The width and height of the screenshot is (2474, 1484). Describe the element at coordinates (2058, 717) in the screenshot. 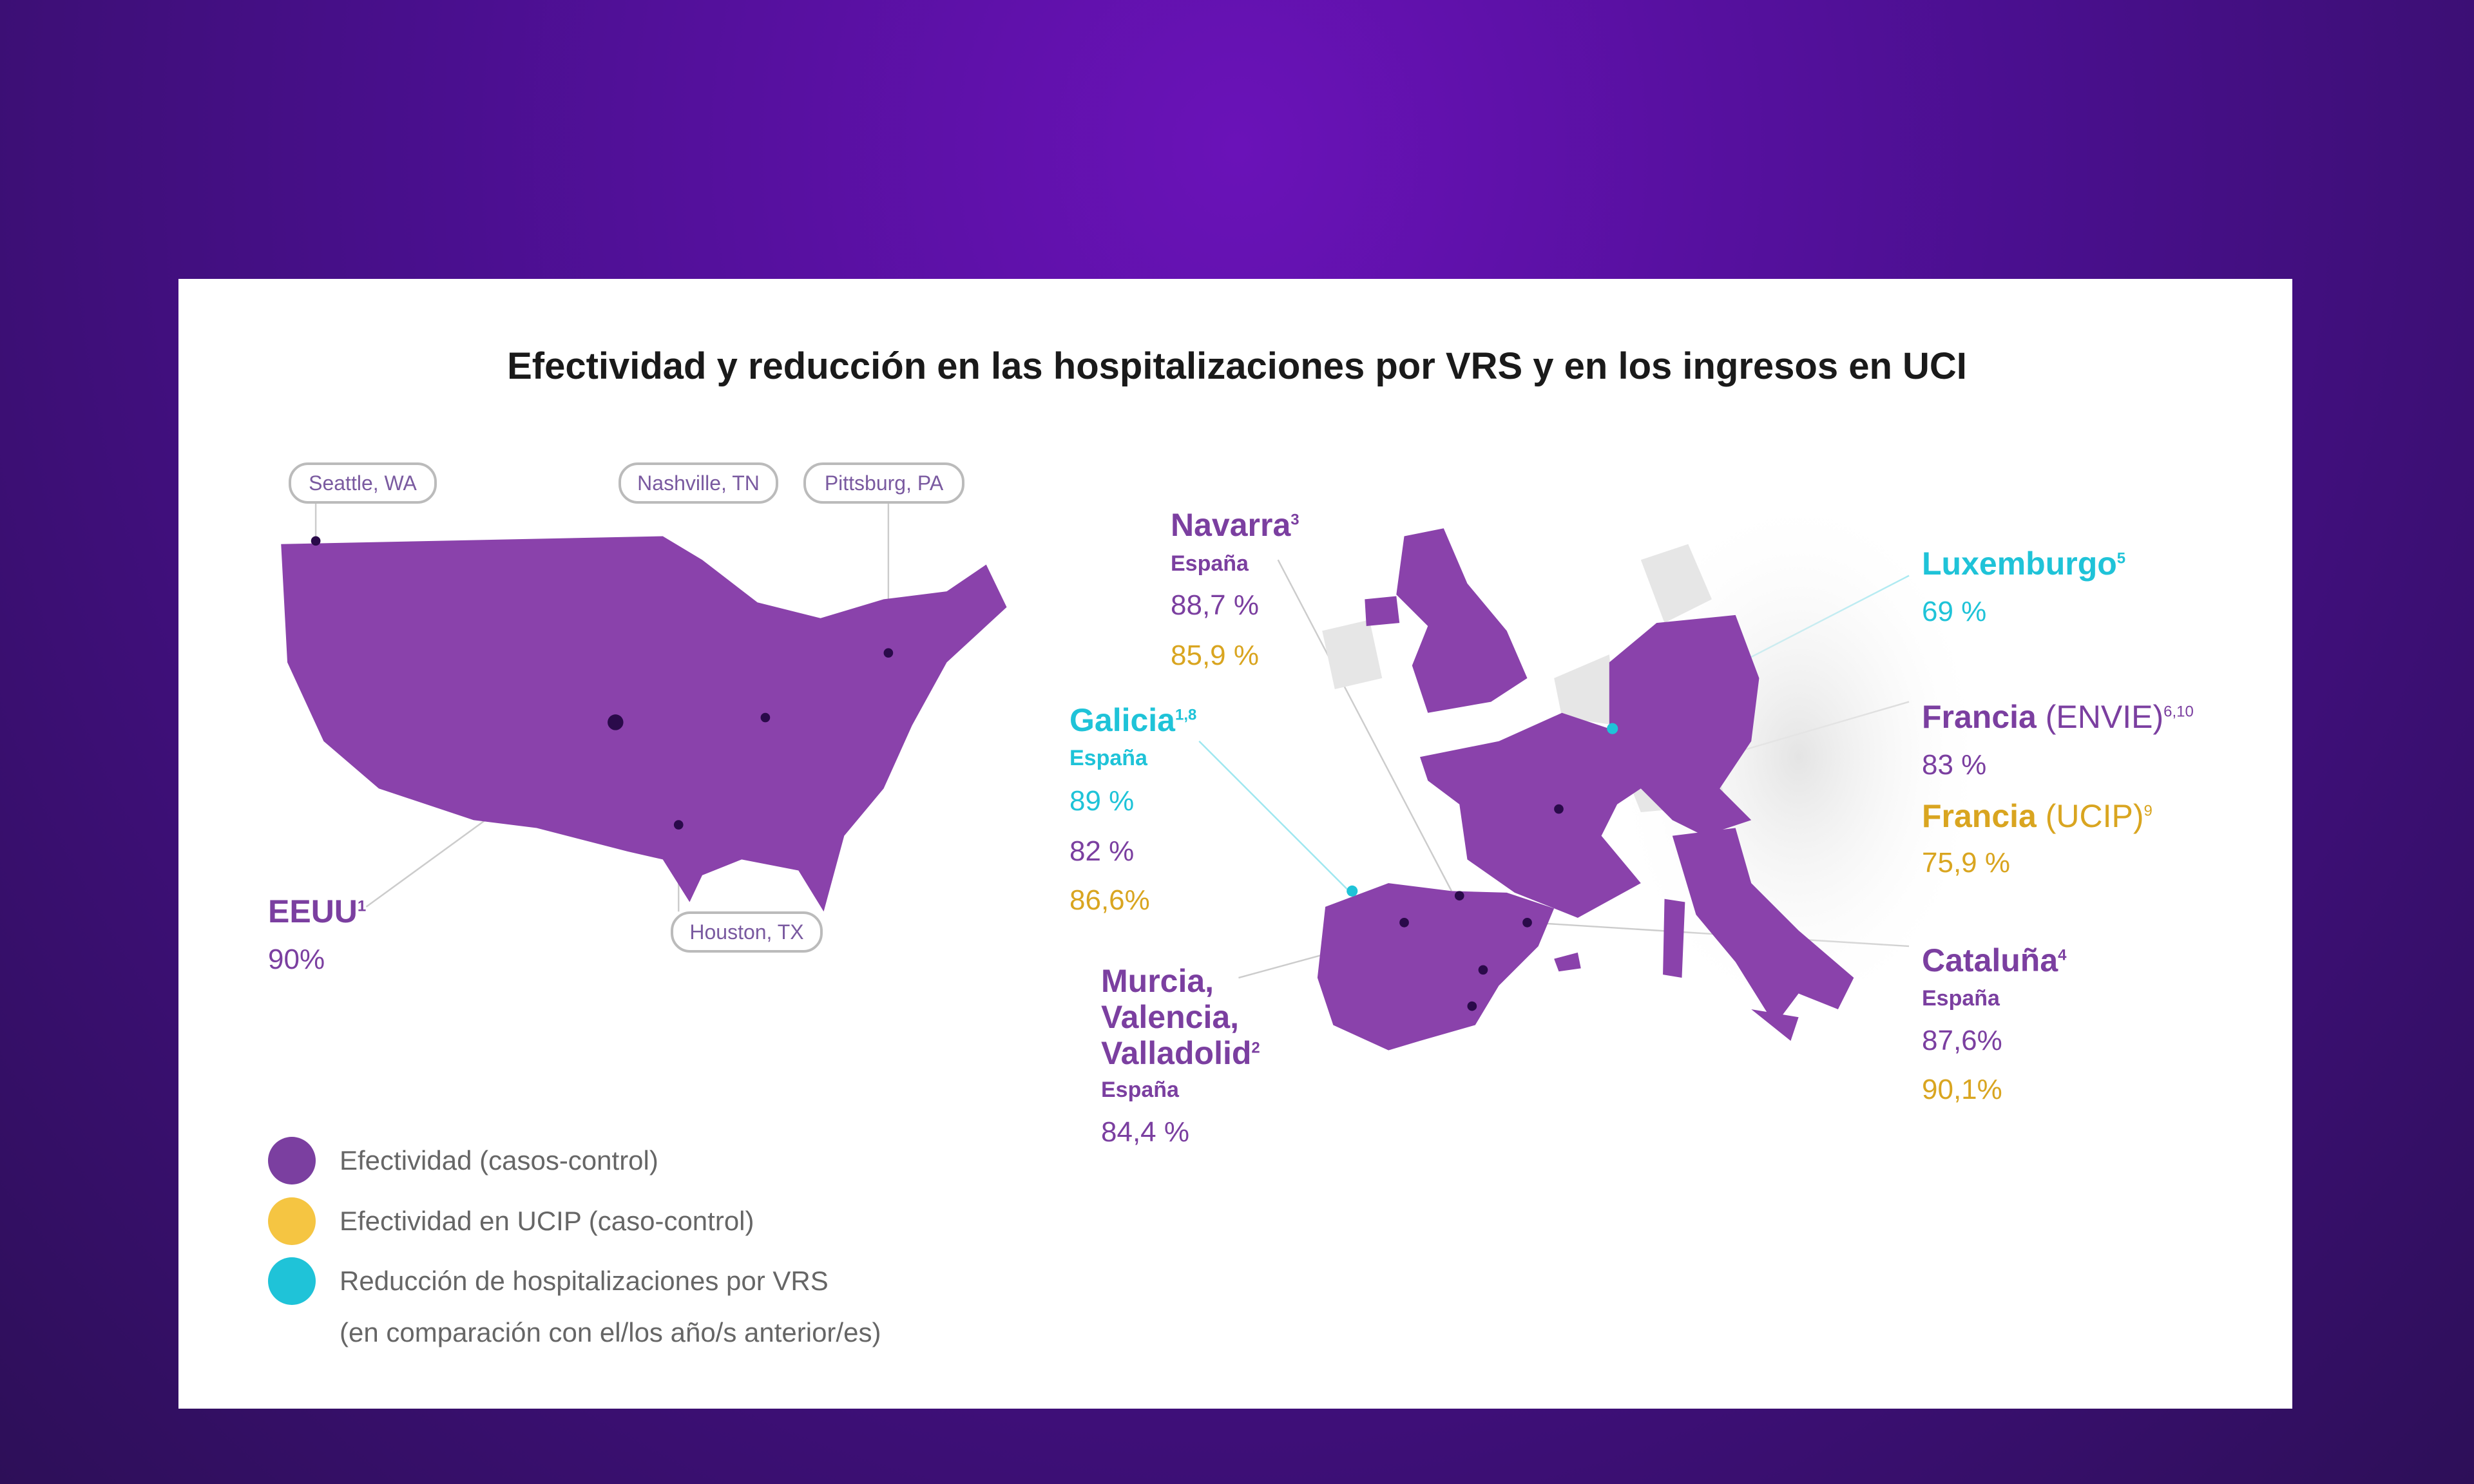

I see `francia-envie-label: Francia (ENVIE)6,10` at that location.